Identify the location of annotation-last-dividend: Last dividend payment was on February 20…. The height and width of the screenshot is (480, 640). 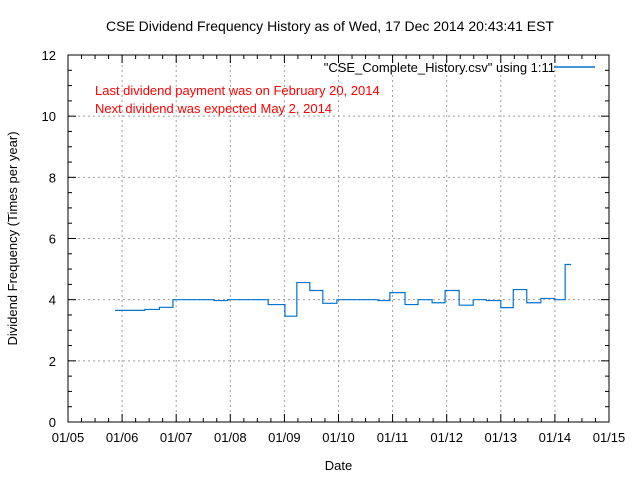
(237, 90).